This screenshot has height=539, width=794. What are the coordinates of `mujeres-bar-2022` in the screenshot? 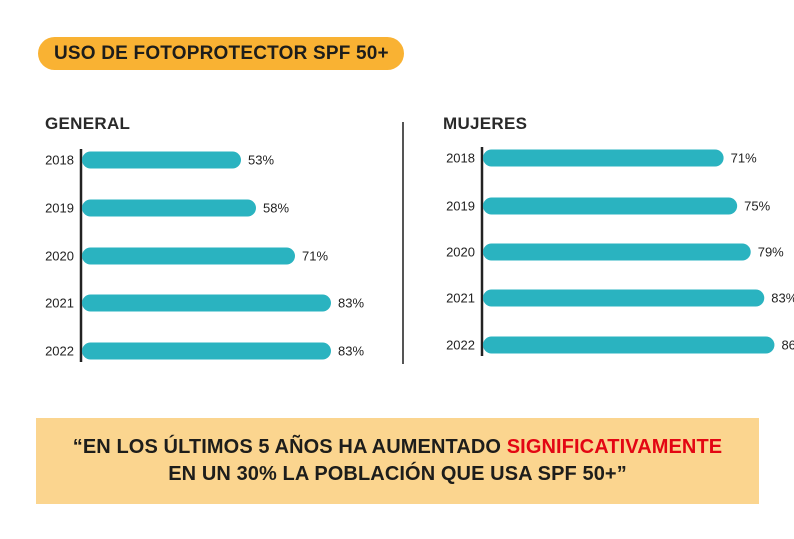 It's located at (629, 345).